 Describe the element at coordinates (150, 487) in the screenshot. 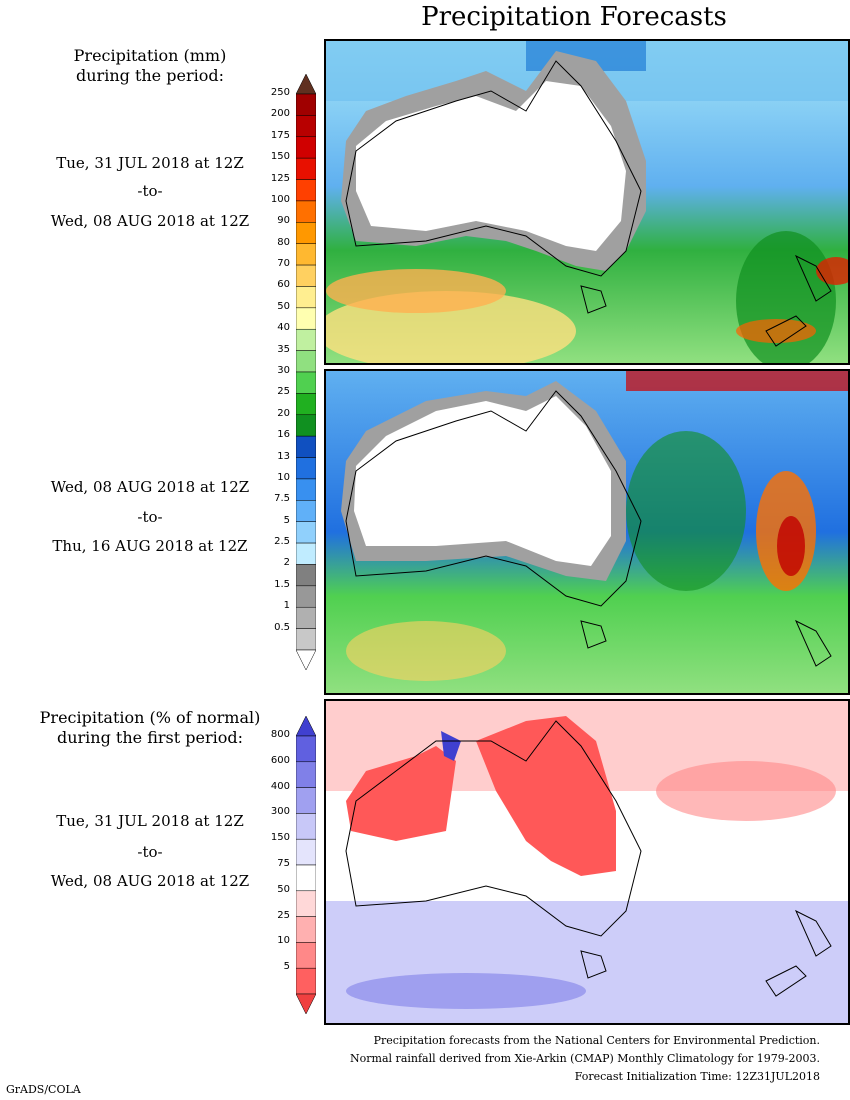

I see `period2-from: Wed, 08 AUG 2018 at 12Z` at that location.